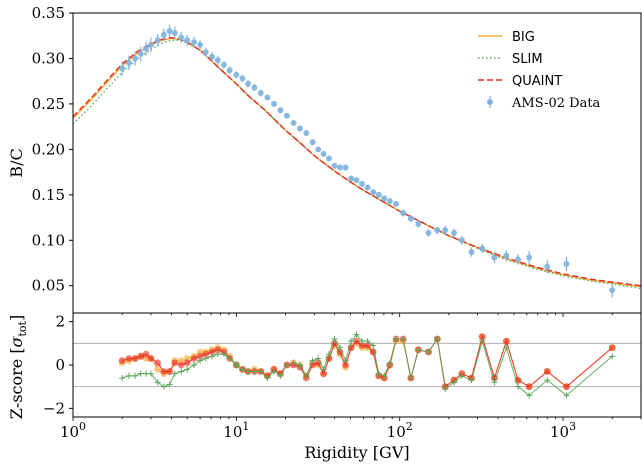 This screenshot has width=642, height=464. What do you see at coordinates (16, 318) in the screenshot?
I see `zscore-label-close: ]` at bounding box center [16, 318].